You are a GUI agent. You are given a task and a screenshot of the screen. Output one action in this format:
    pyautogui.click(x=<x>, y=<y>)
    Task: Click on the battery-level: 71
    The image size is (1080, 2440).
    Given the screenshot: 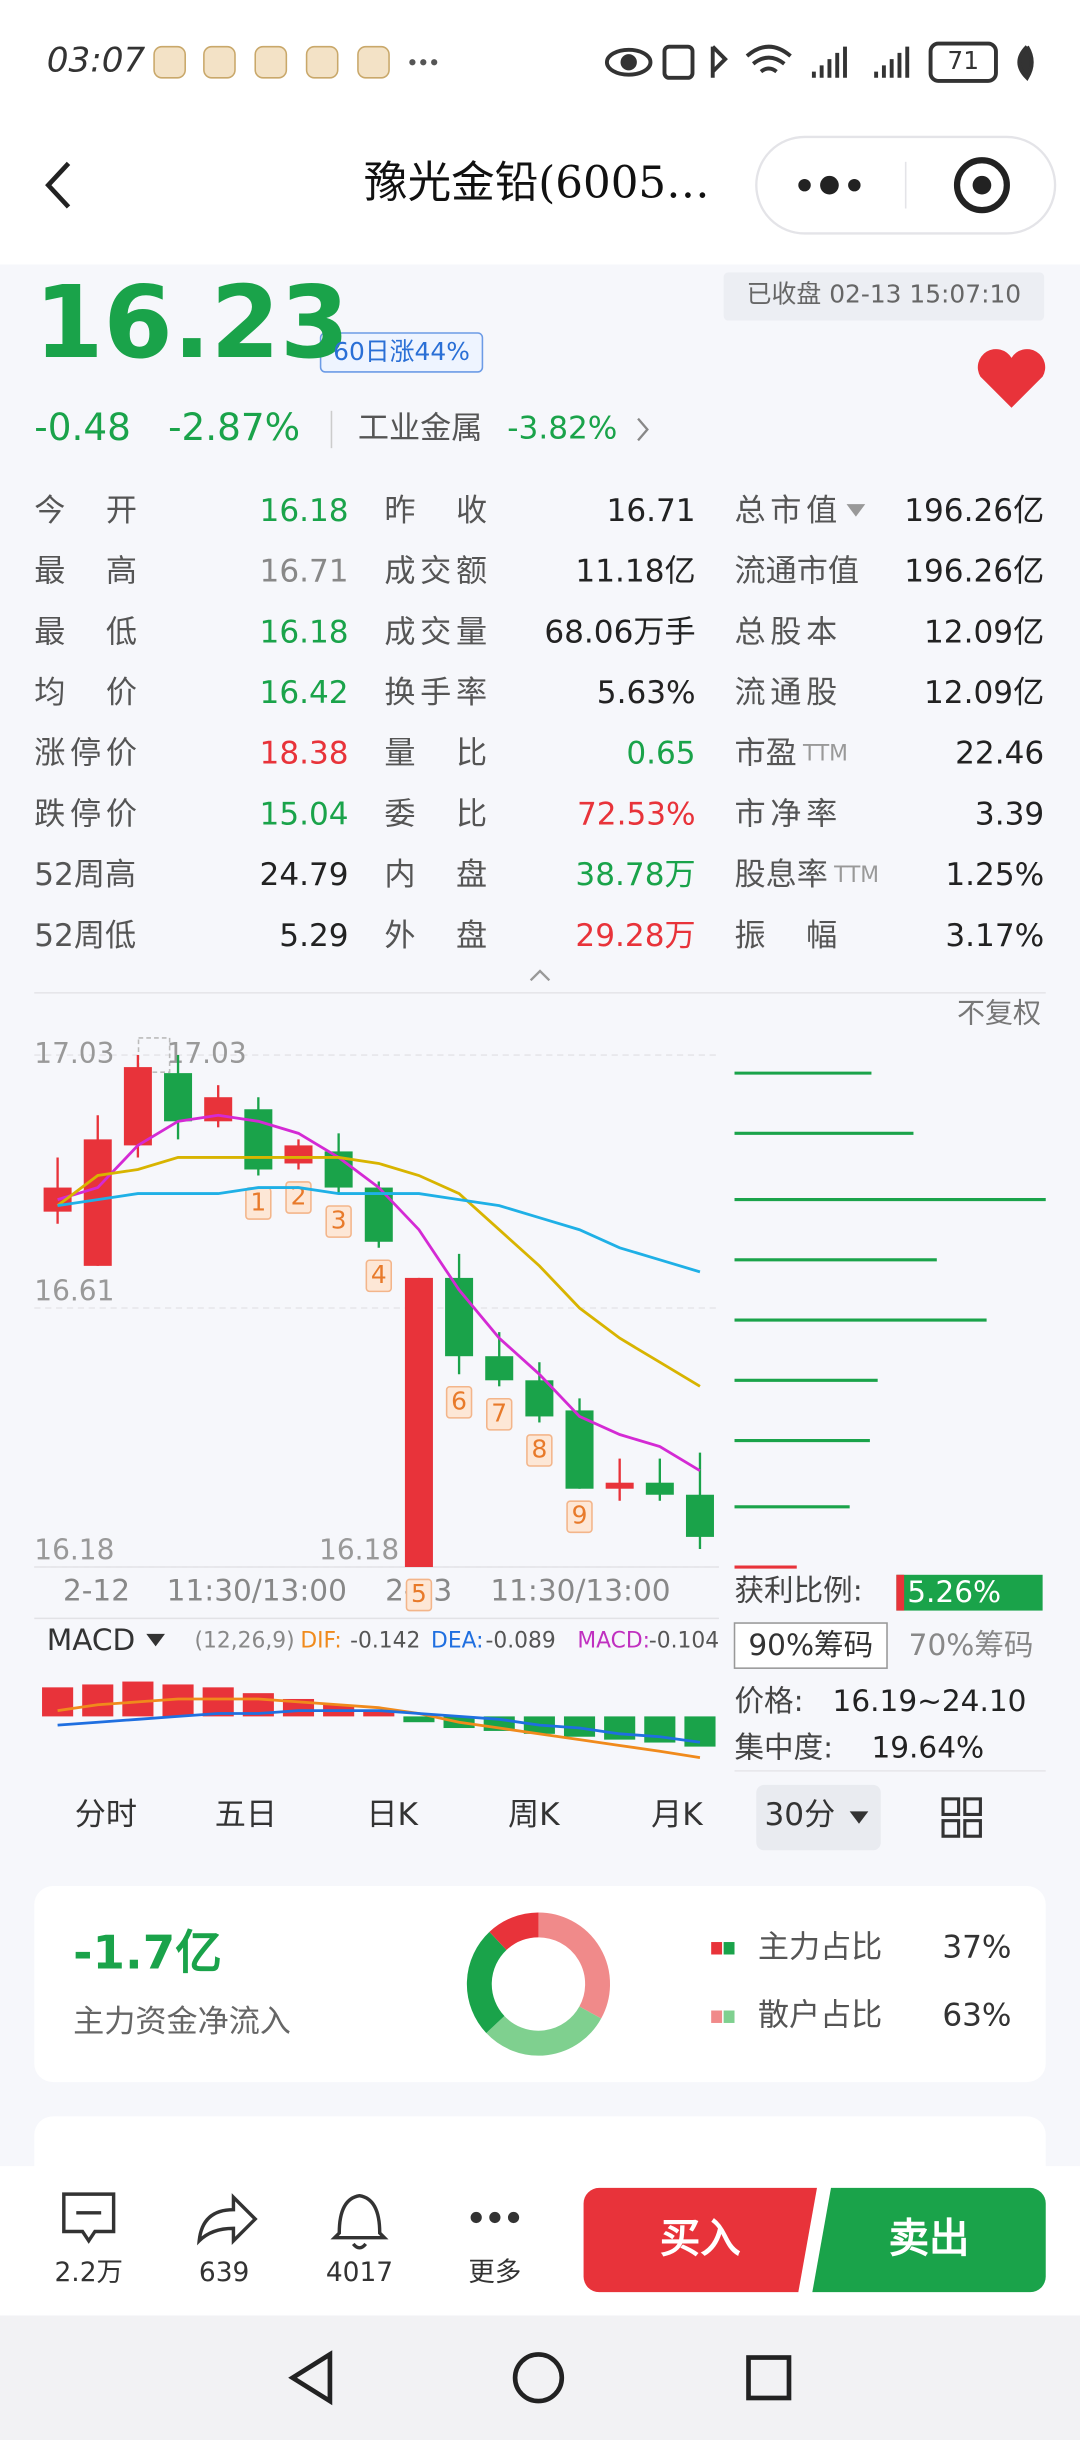 What is the action you would take?
    pyautogui.click(x=963, y=60)
    